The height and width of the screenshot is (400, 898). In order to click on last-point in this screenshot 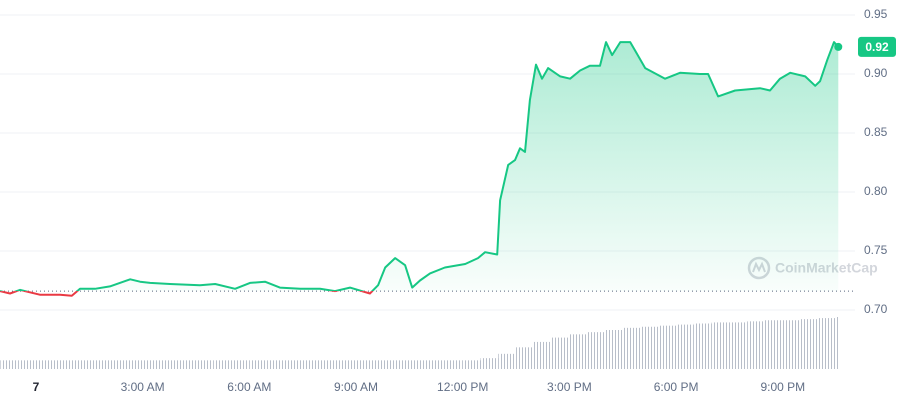, I will do `click(838, 46)`.